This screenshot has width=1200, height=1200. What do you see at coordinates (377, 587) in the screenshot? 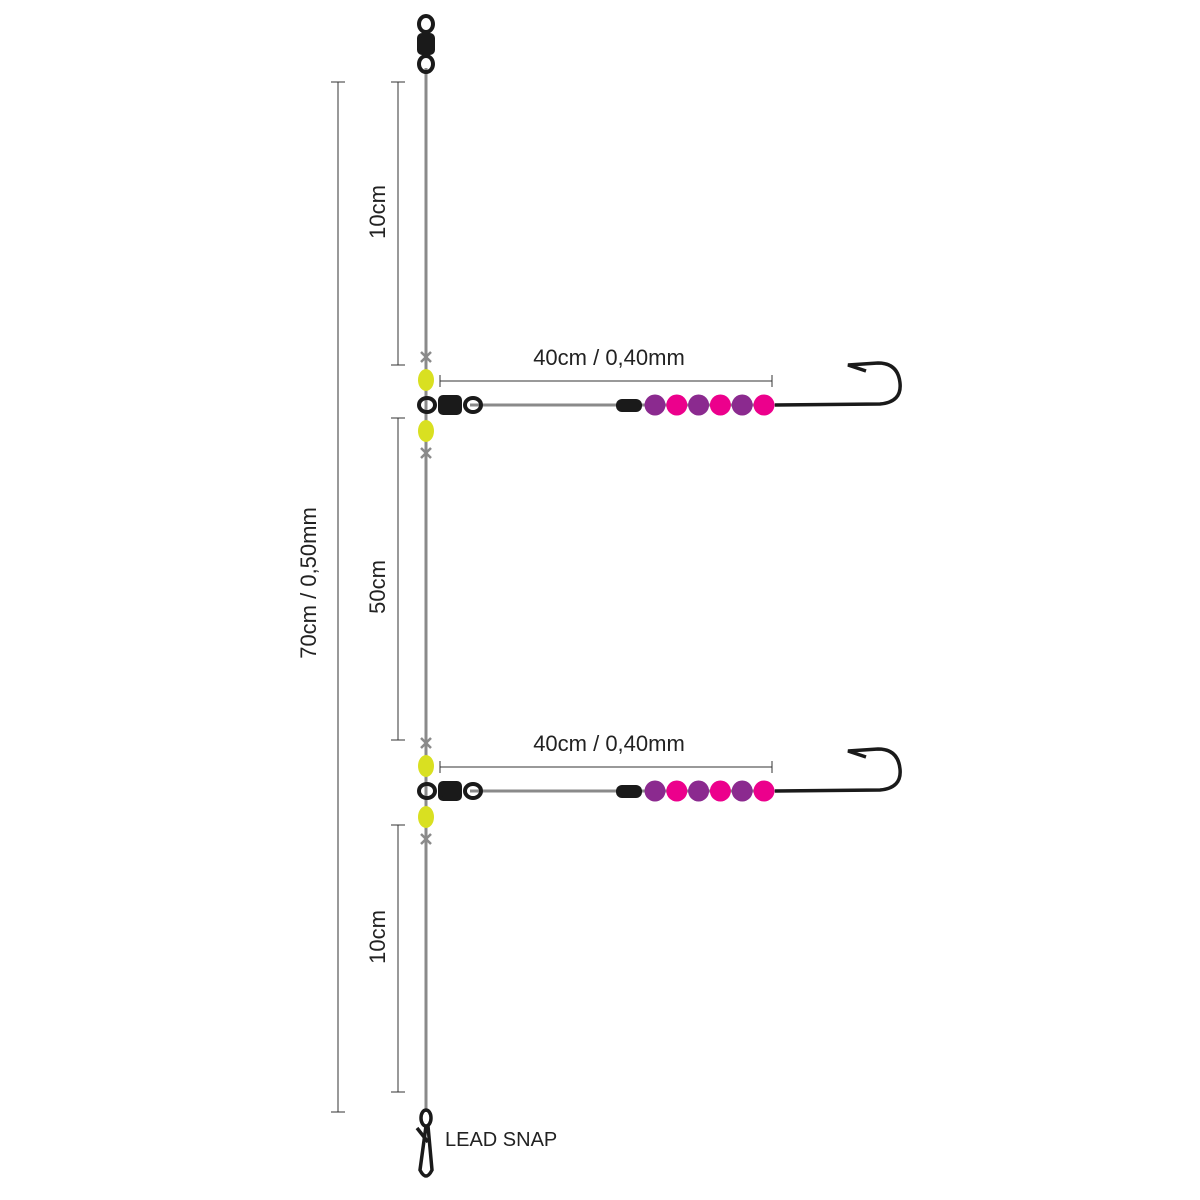
I see `middle-segment-label: 50cm` at bounding box center [377, 587].